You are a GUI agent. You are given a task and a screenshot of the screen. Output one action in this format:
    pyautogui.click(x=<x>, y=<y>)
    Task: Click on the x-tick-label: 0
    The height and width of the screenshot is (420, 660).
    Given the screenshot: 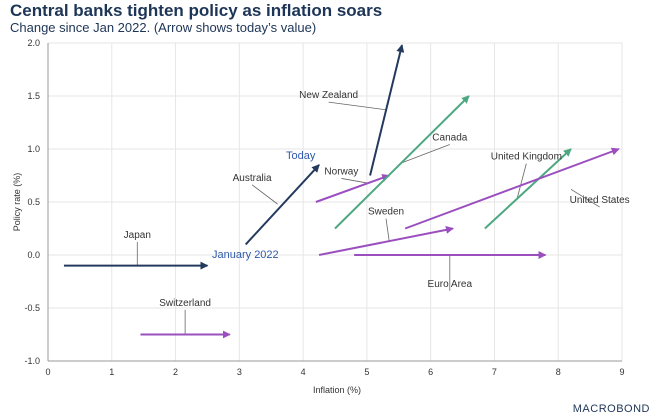 What is the action you would take?
    pyautogui.click(x=47, y=372)
    